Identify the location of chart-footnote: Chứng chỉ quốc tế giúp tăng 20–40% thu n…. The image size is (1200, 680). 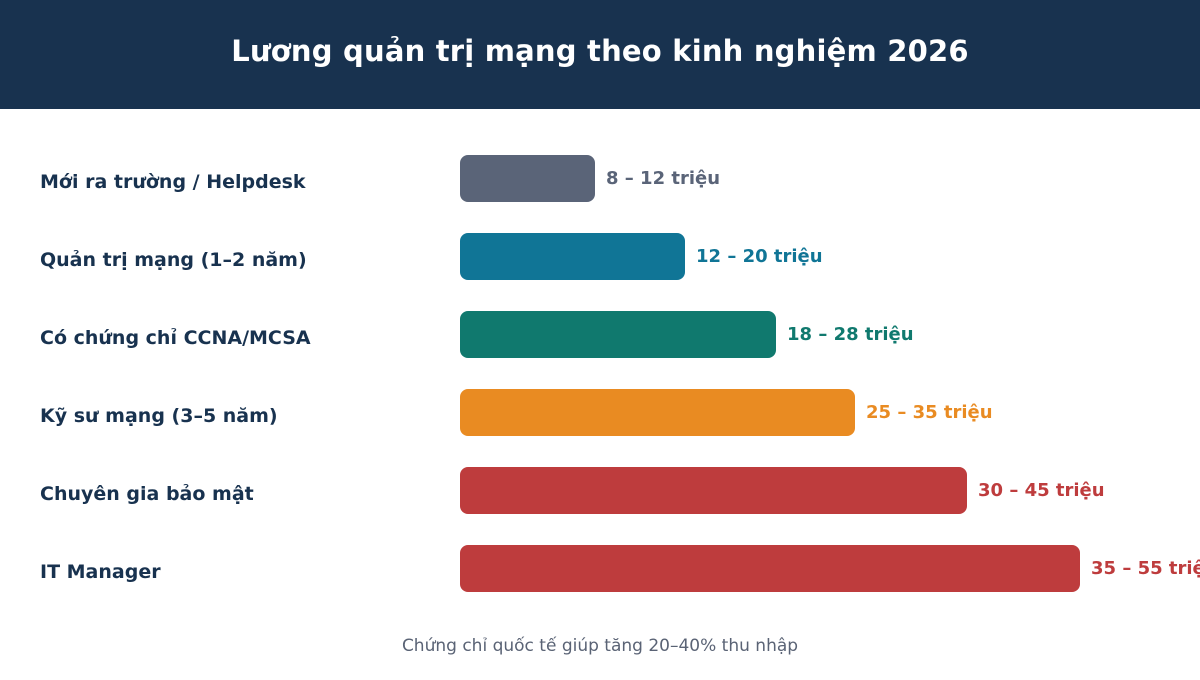
(600, 646).